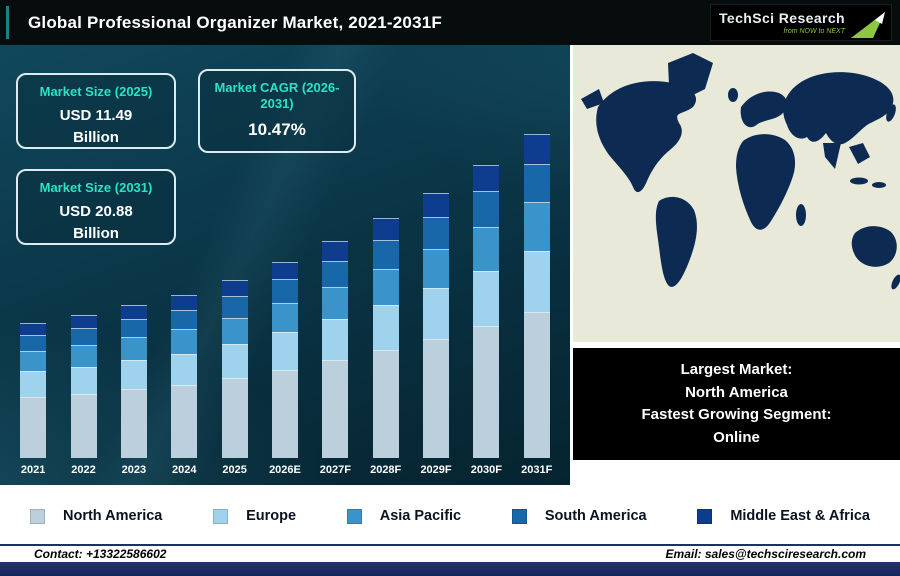 The image size is (900, 576). I want to click on bar-column-2029f: 2029F, so click(436, 335).